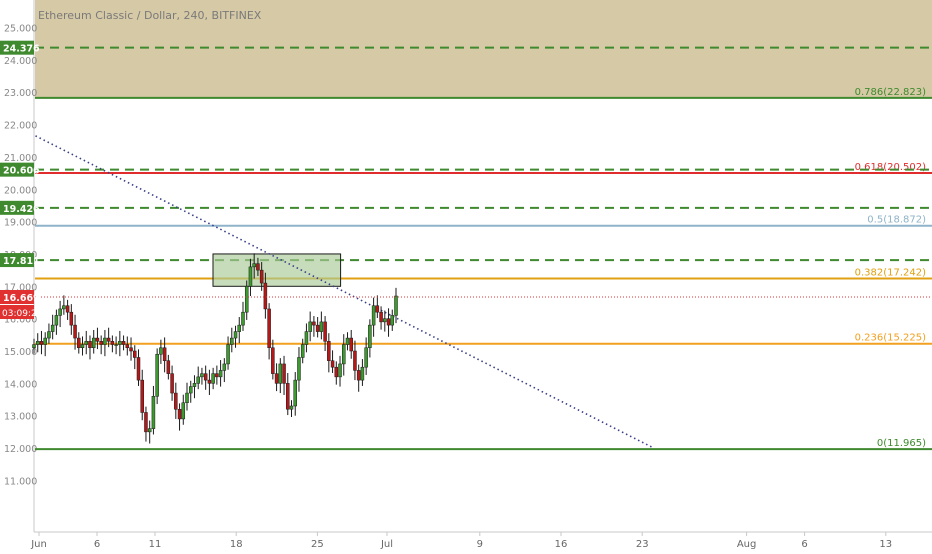  Describe the element at coordinates (885, 544) in the screenshot. I see `x-tick-label: 13` at that location.